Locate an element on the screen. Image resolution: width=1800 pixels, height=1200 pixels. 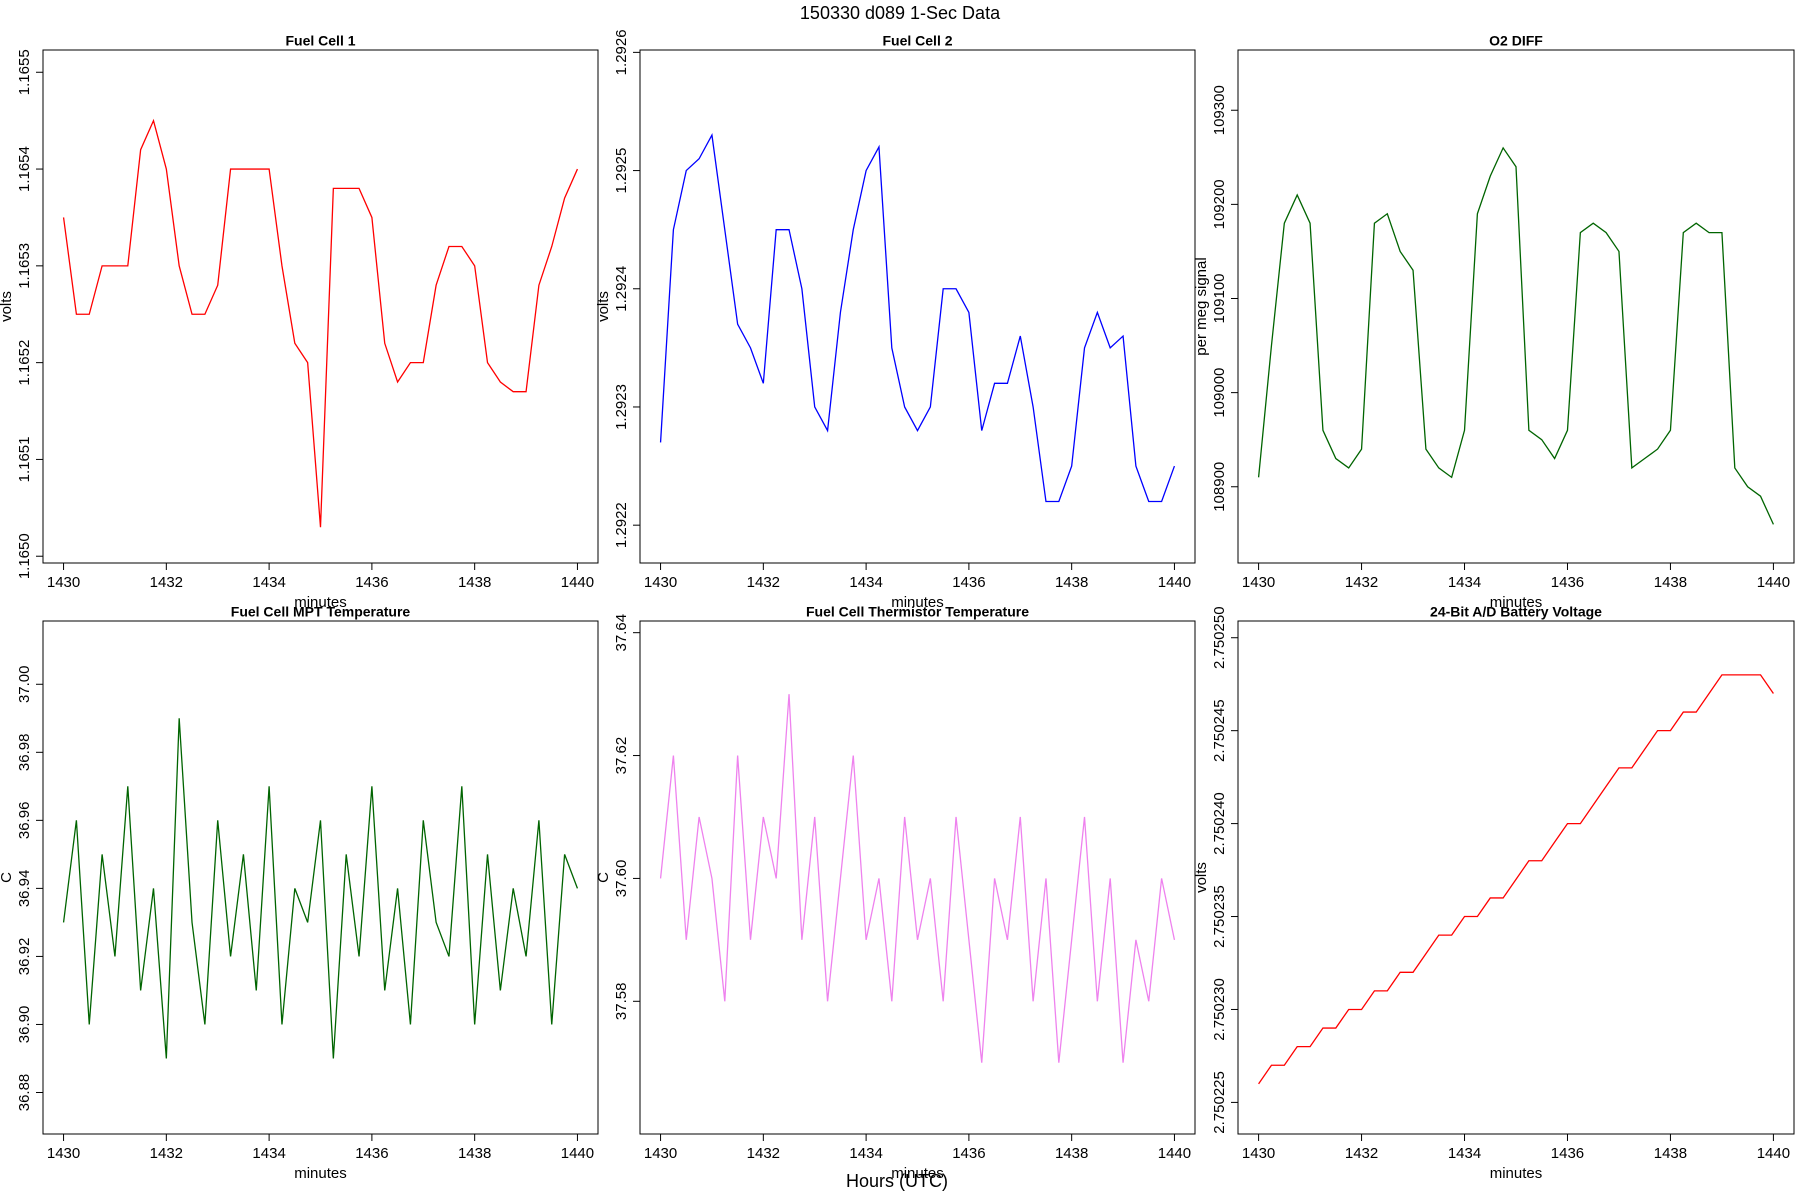
panel-title: Fuel Cell MPT Temperature is located at coordinates (321, 612).